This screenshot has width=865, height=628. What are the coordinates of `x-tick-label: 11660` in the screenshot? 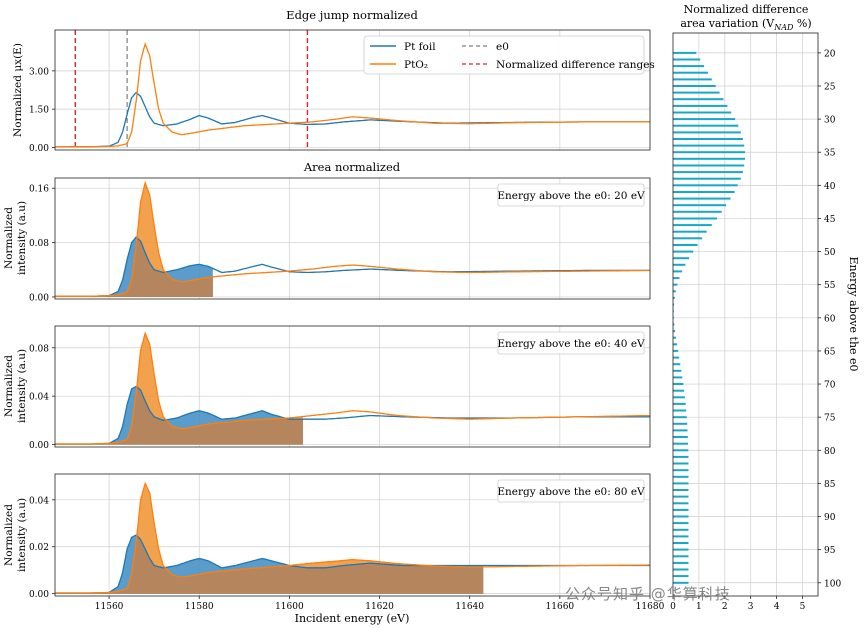 It's located at (560, 607).